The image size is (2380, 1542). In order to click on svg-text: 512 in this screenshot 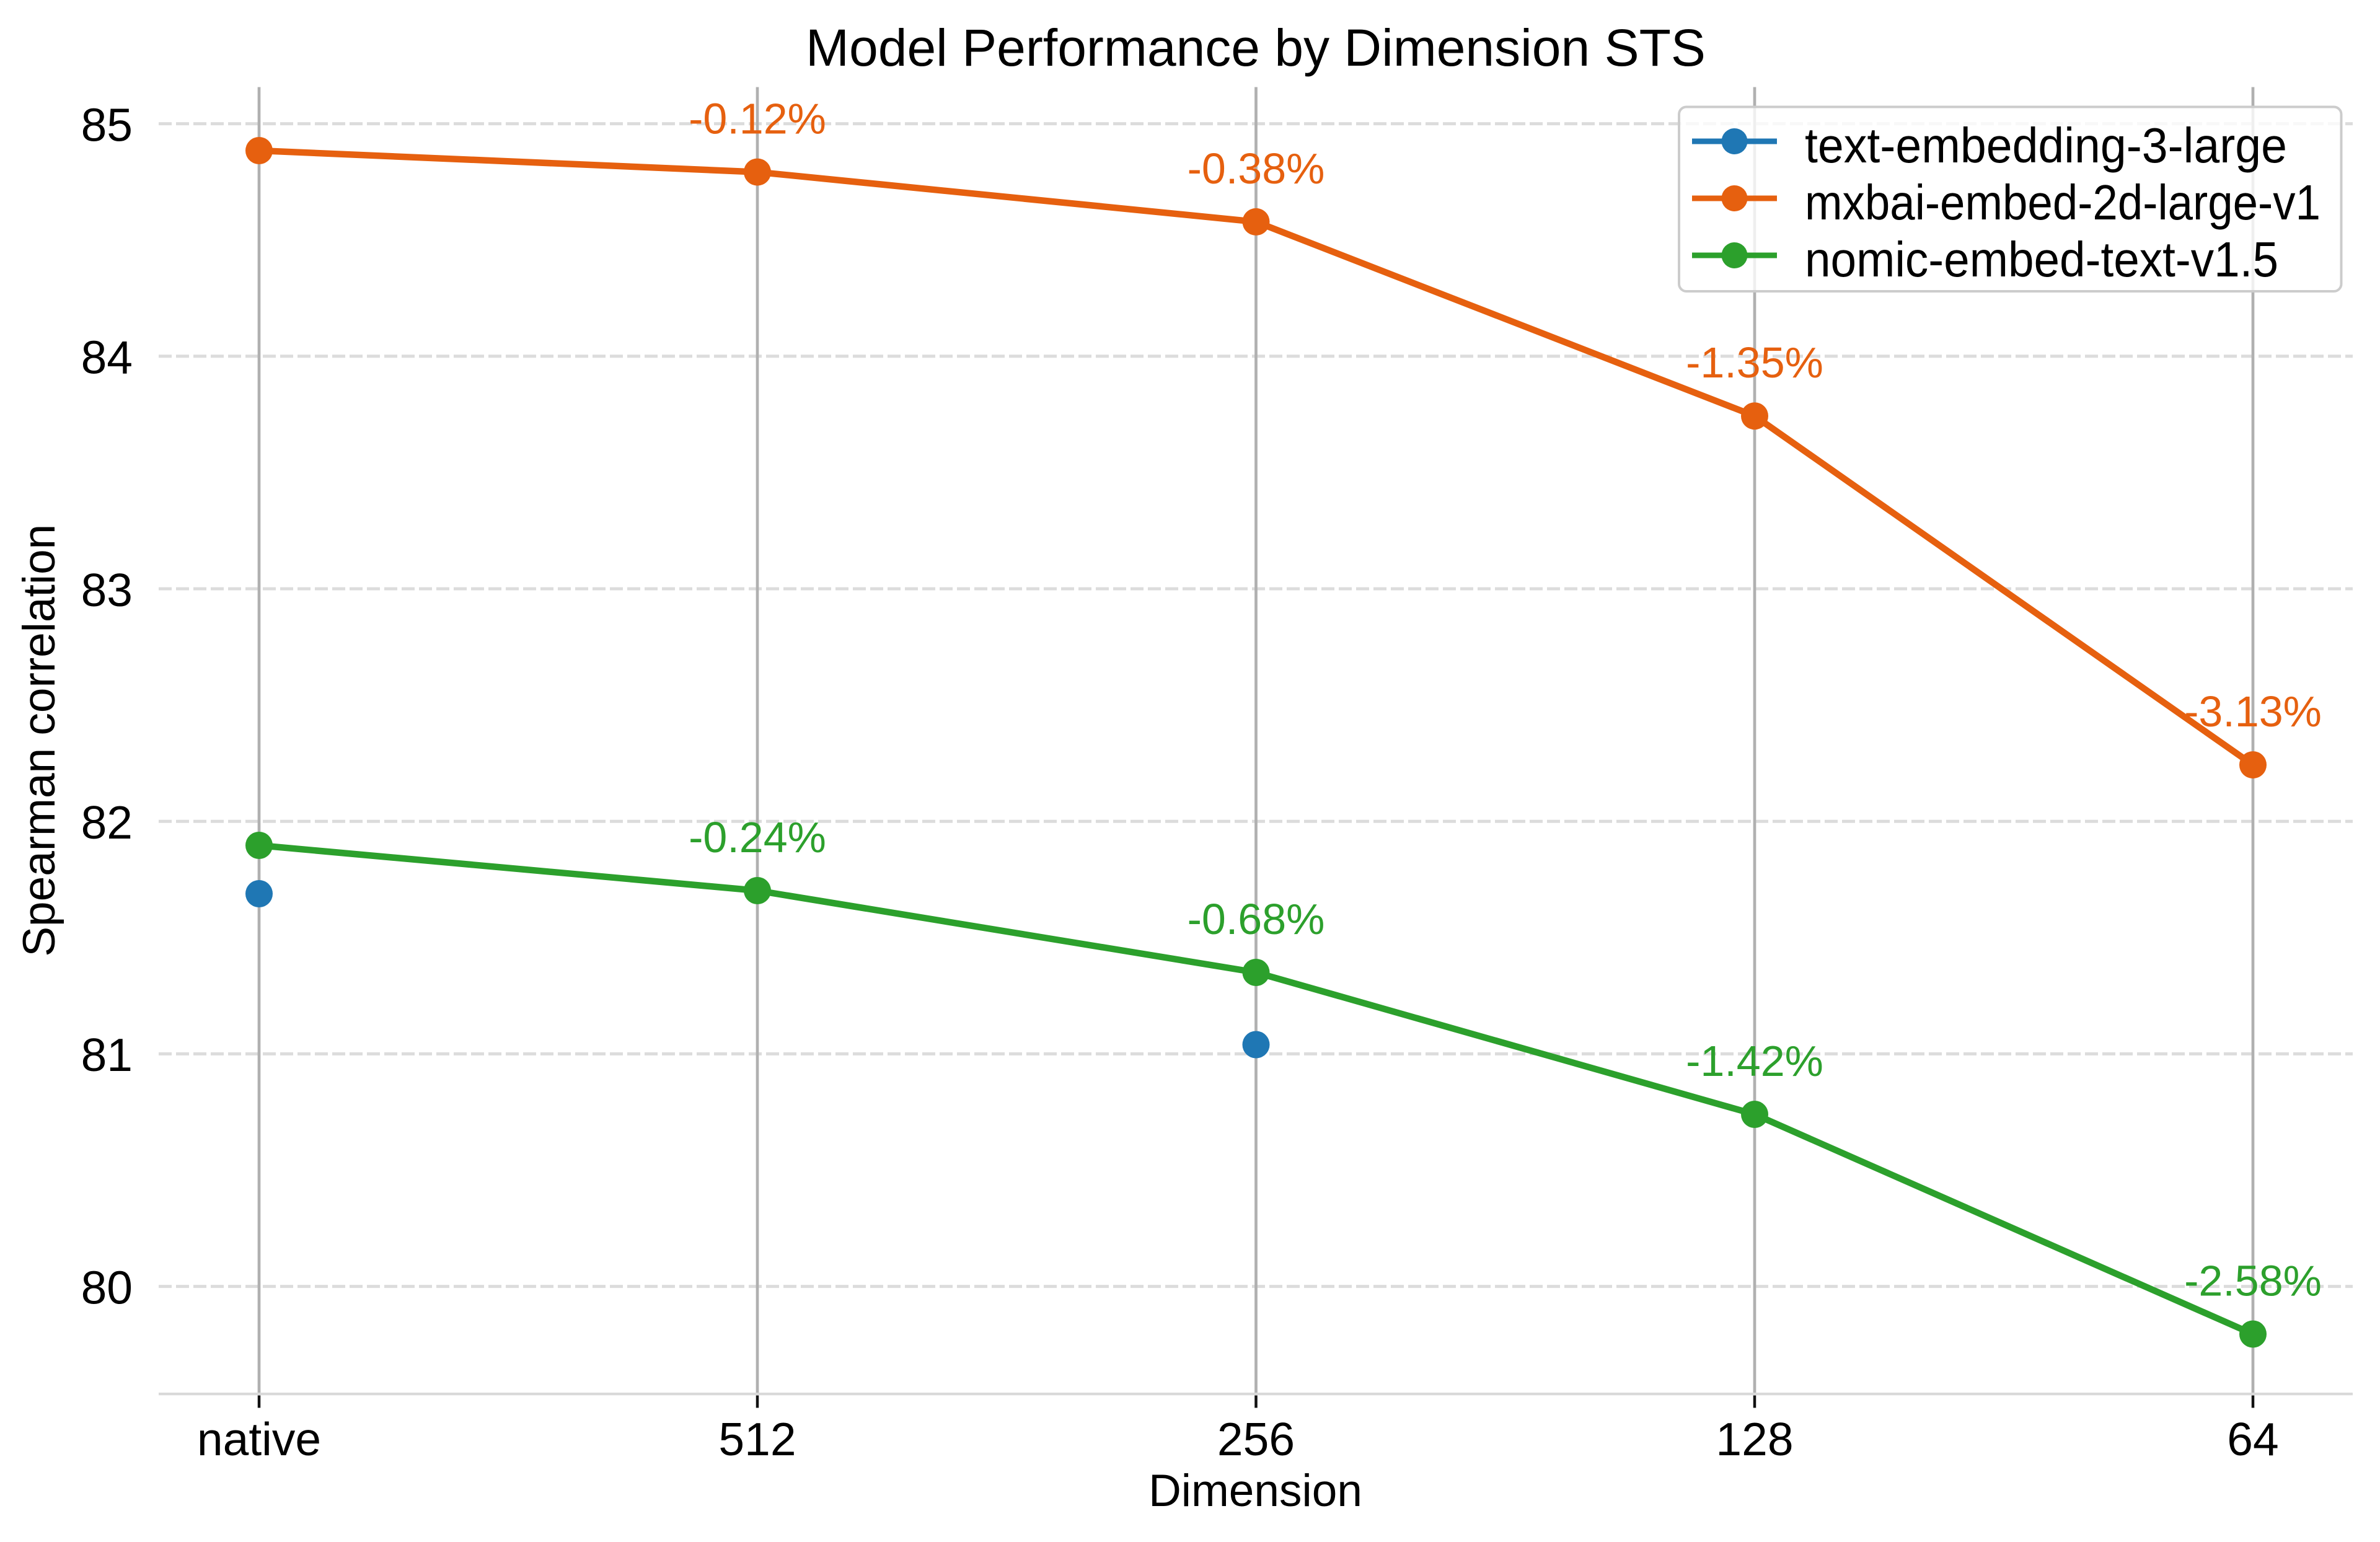, I will do `click(757, 1439)`.